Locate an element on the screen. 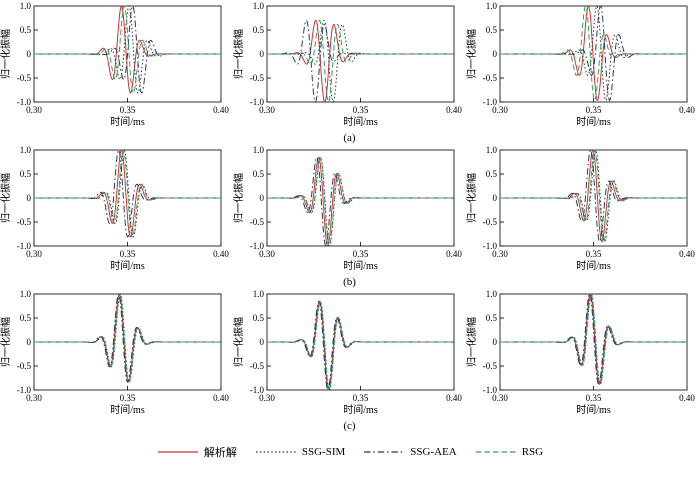 Image resolution: width=700 pixels, height=480 pixels. row-caption-c: (c) is located at coordinates (349, 426).